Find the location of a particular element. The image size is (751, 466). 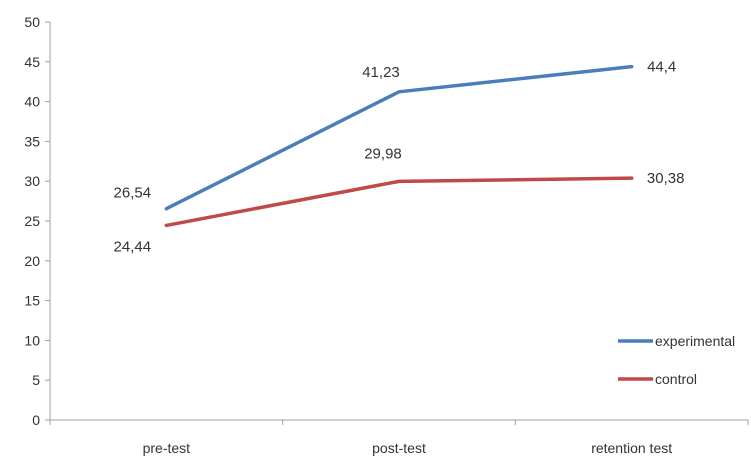

legend-label-control: control is located at coordinates (676, 379).